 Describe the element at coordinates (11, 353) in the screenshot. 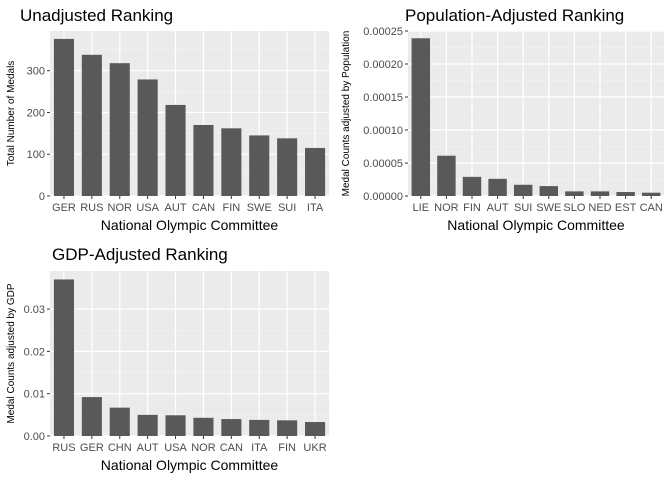

I see `y-axis-title: Medal Counts adjusted by GDP` at that location.